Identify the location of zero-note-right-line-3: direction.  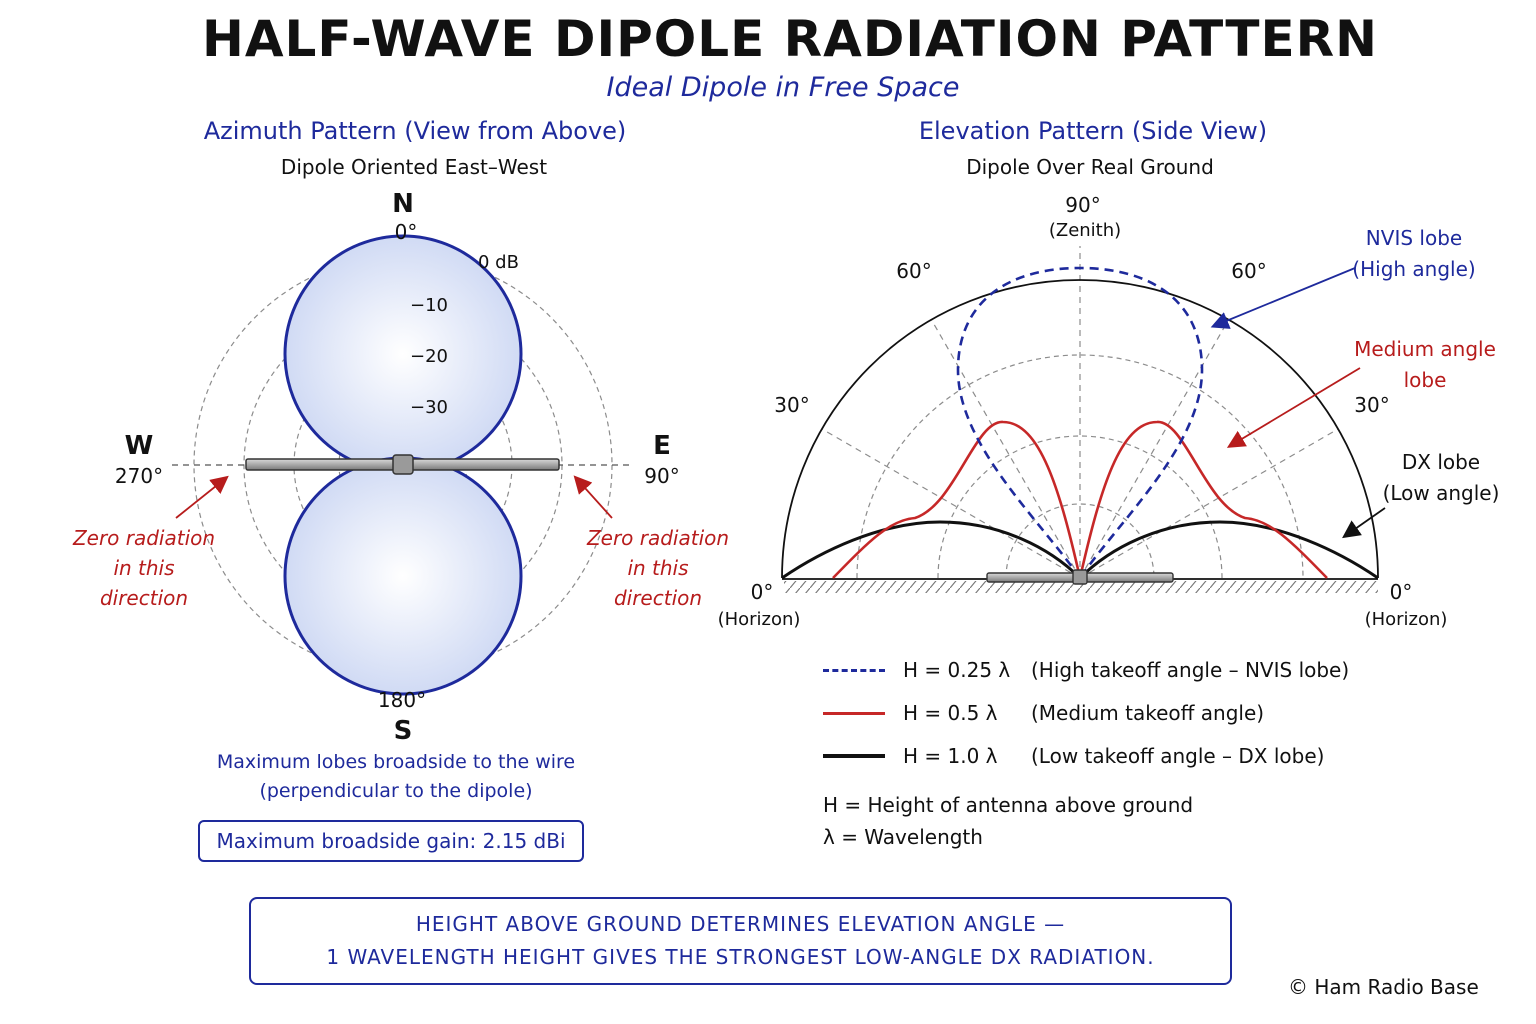
(658, 598).